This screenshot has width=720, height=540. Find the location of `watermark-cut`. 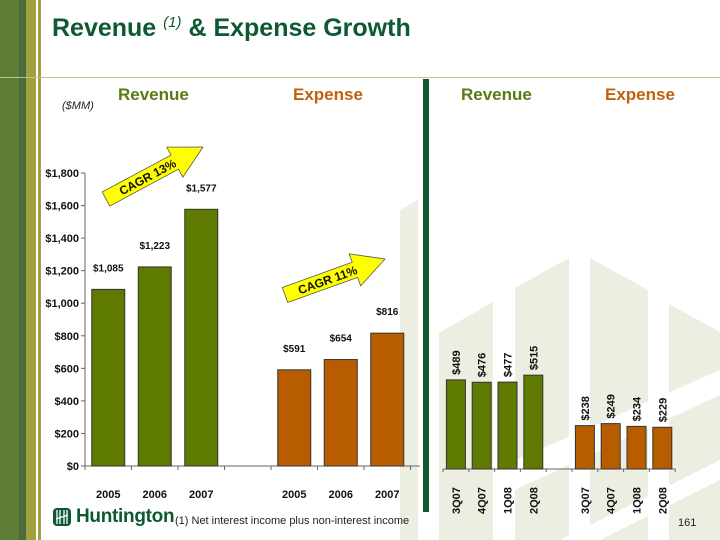

watermark-cut is located at coordinates (640, 500).